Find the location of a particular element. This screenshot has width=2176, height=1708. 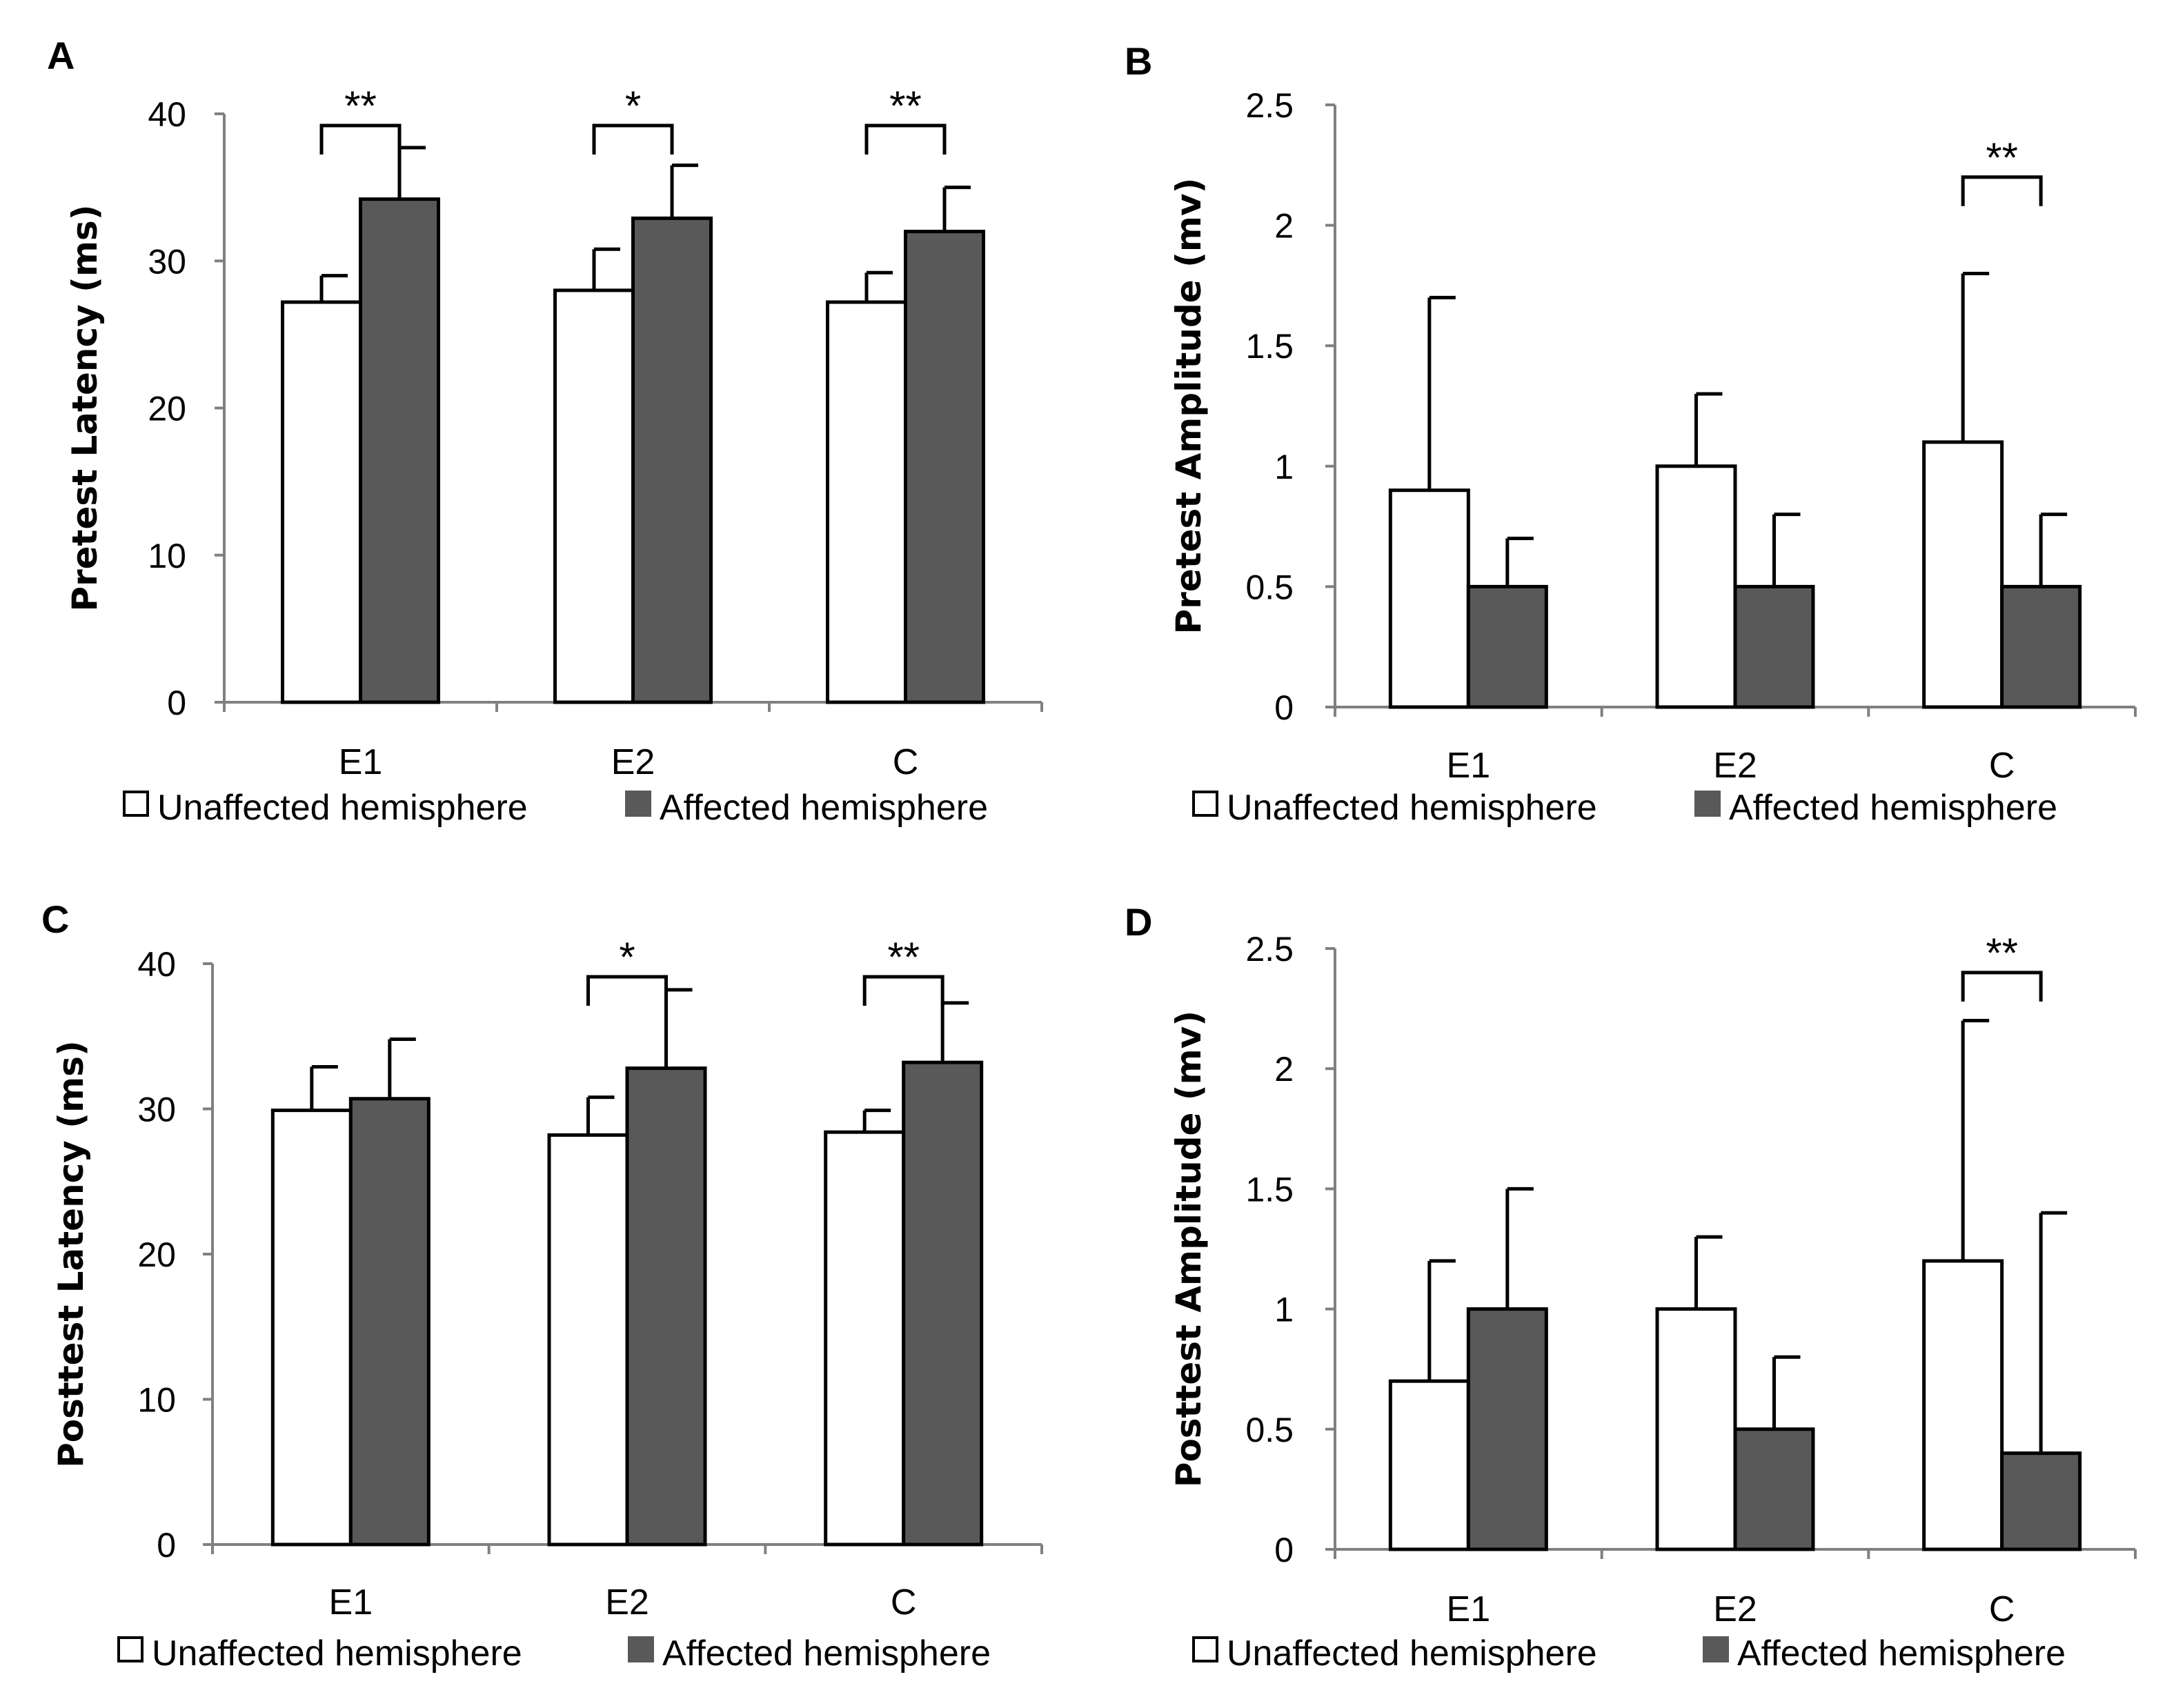

y-axis-title: Pretest Latency (ms) is located at coordinates (85, 407).